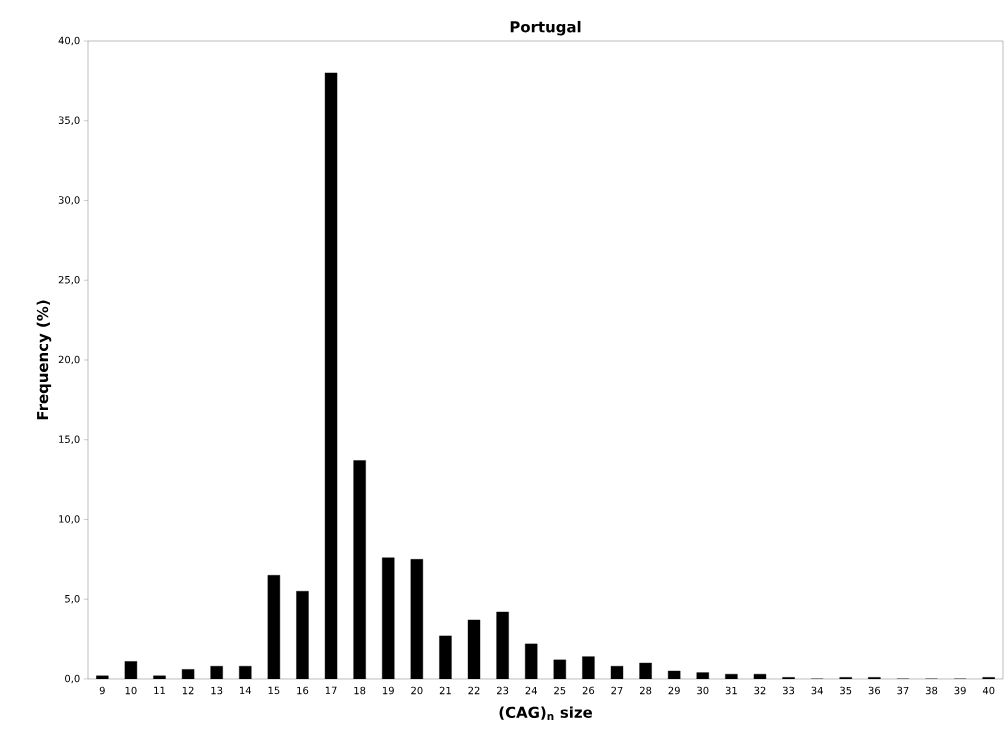  I want to click on y-tick-label: 40,0, so click(69, 41).